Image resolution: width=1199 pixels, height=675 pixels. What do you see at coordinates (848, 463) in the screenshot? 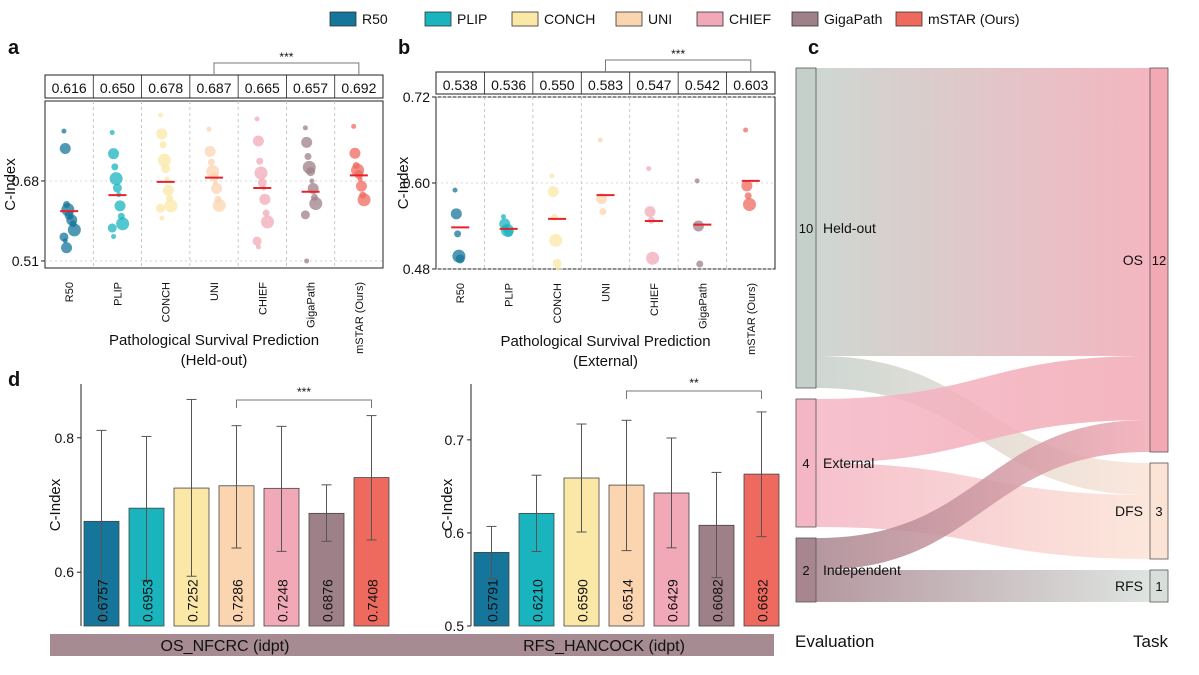
I see `sankey-source-label-1: External` at bounding box center [848, 463].